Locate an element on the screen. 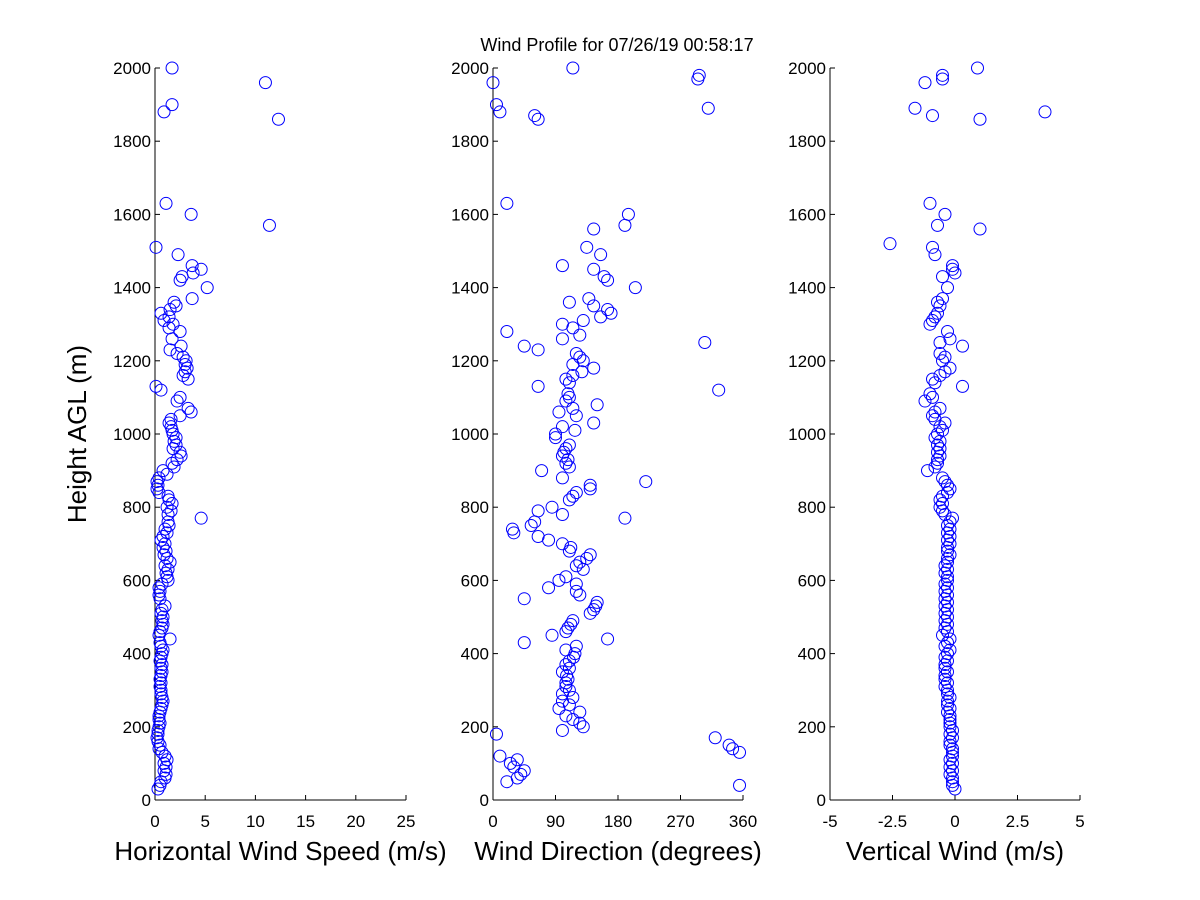  y-tick-label: 400 is located at coordinates (475, 654).